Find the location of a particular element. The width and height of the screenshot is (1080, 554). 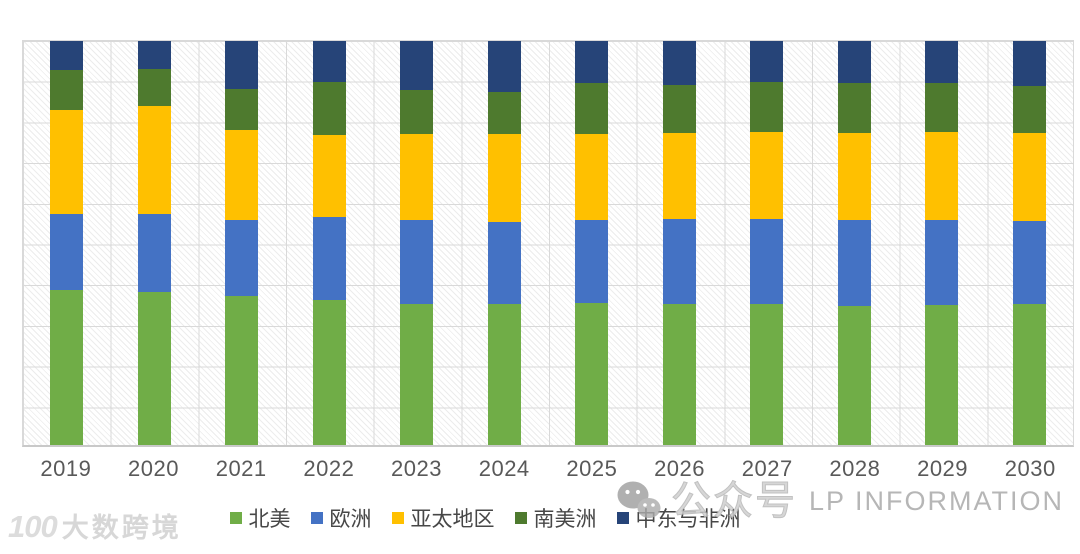

bar-segment-apac-2028 is located at coordinates (854, 176).